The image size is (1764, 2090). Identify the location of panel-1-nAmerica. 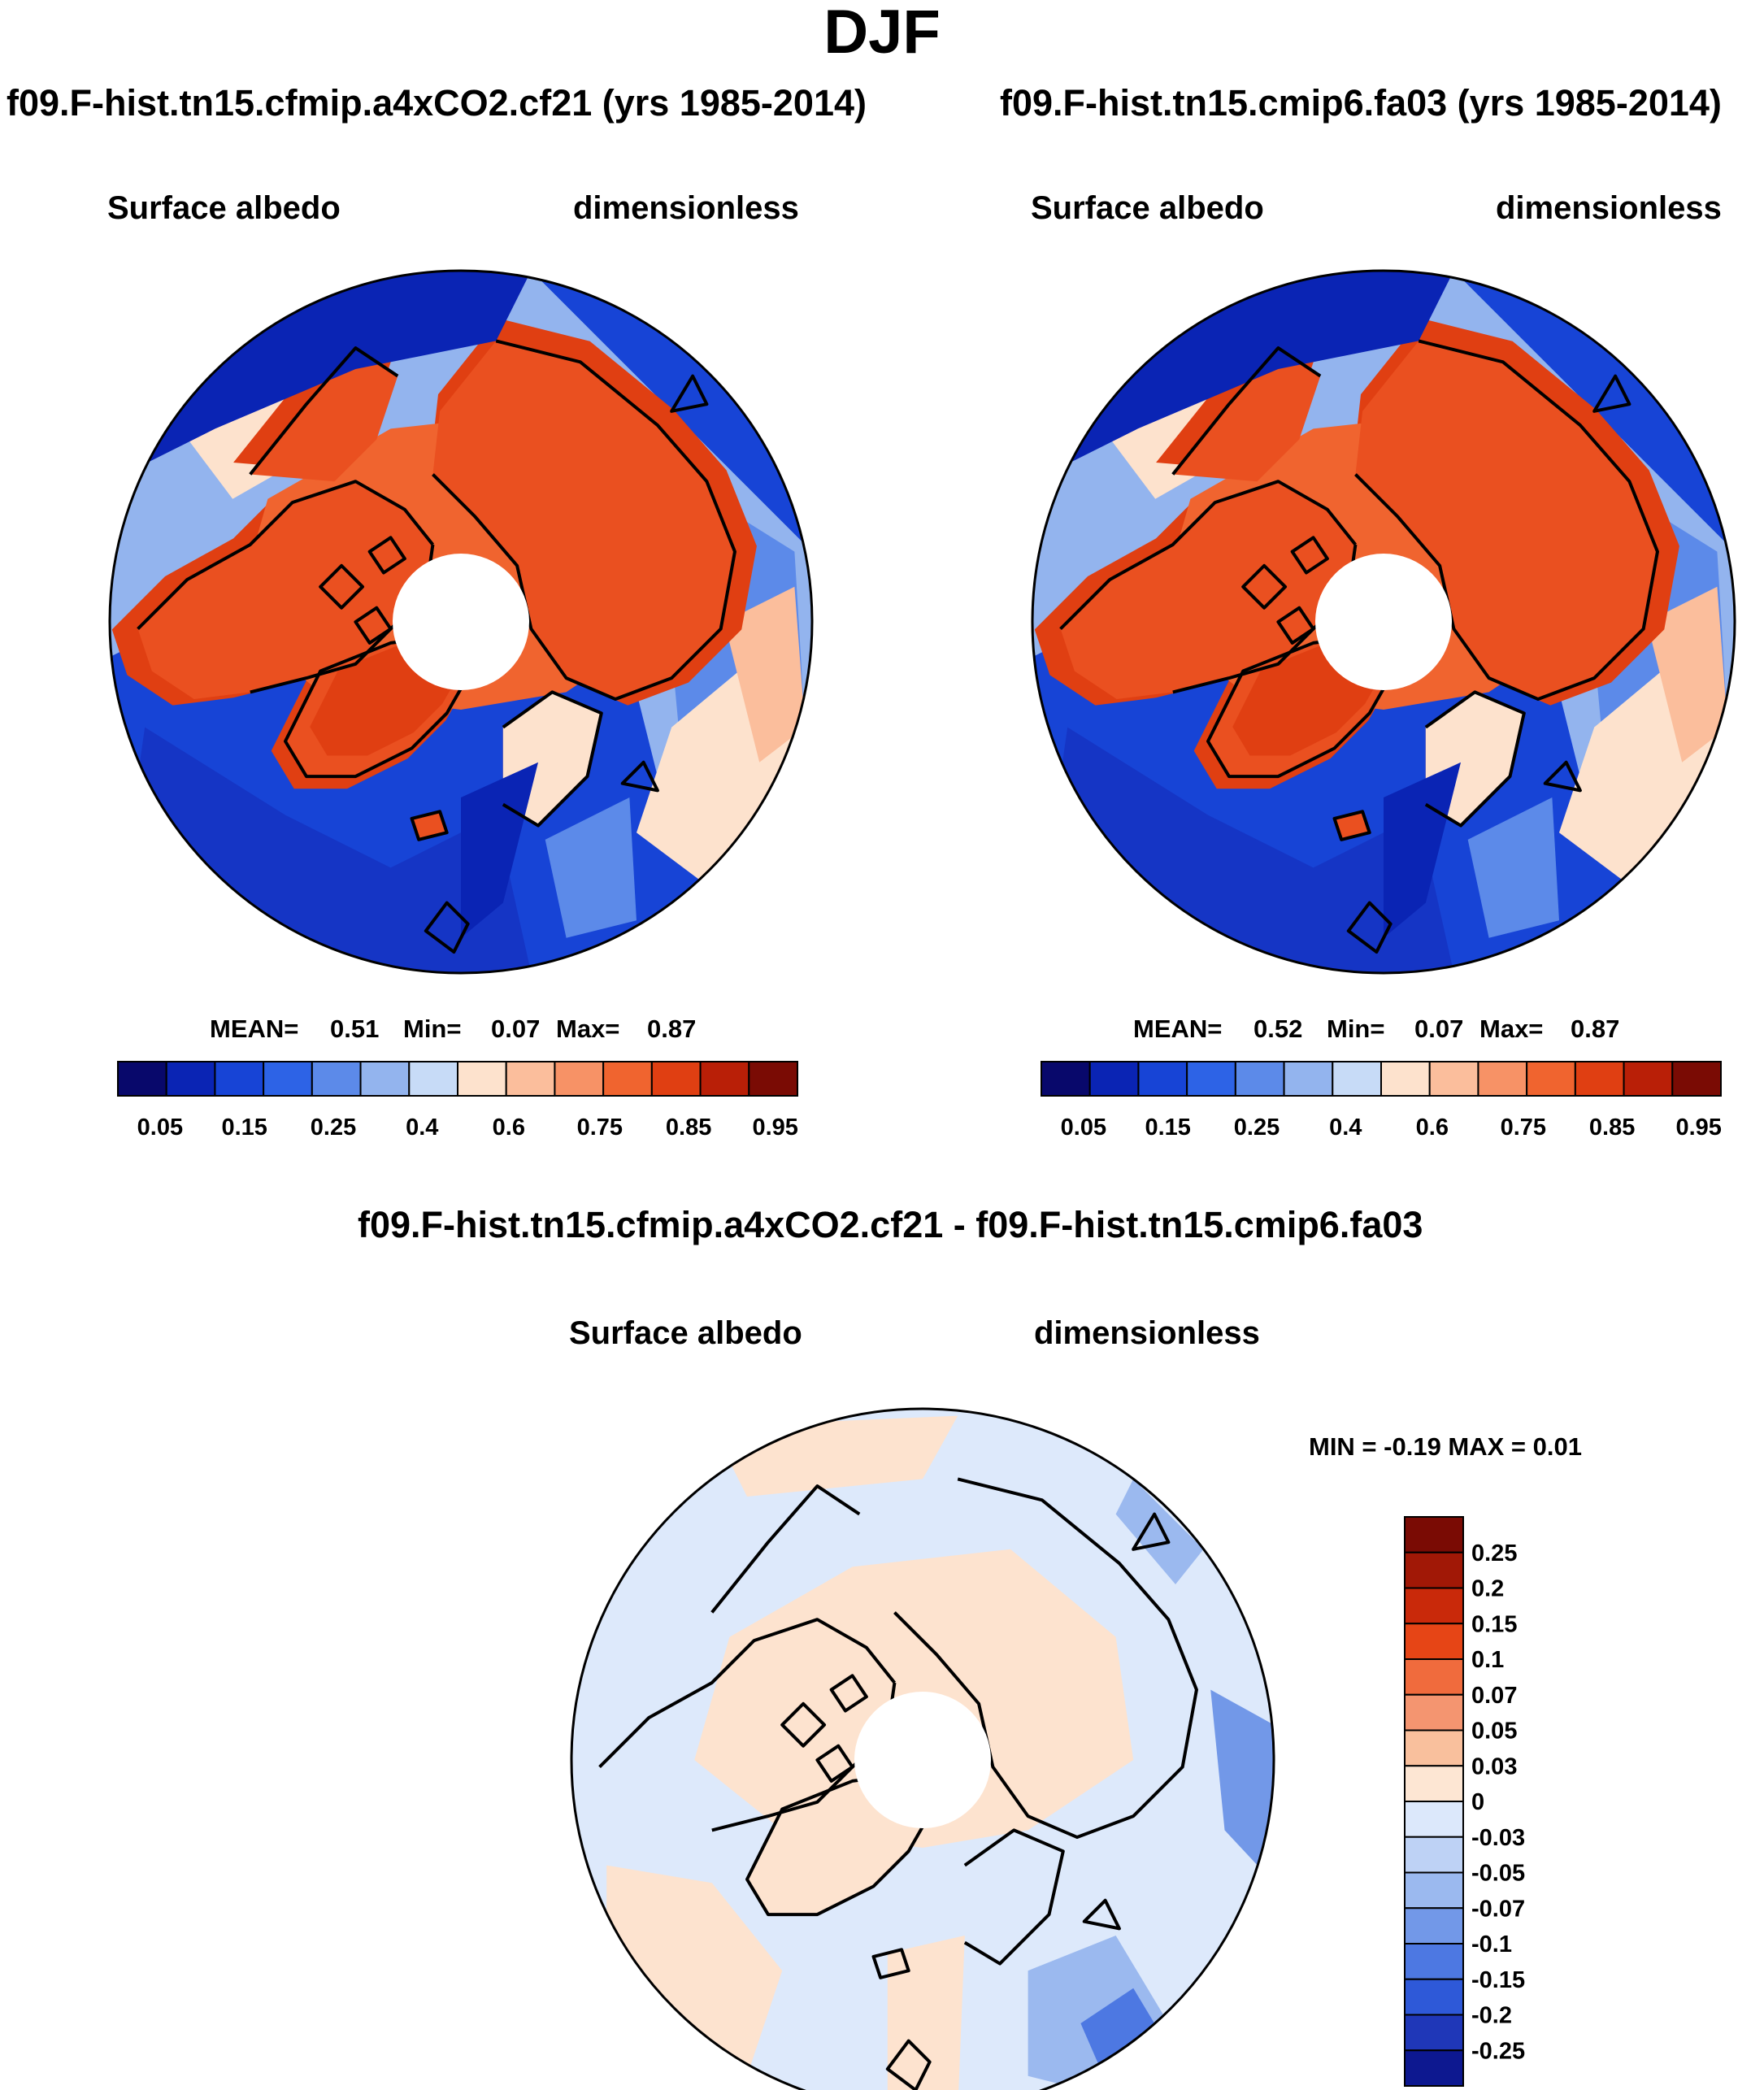
(285, 590).